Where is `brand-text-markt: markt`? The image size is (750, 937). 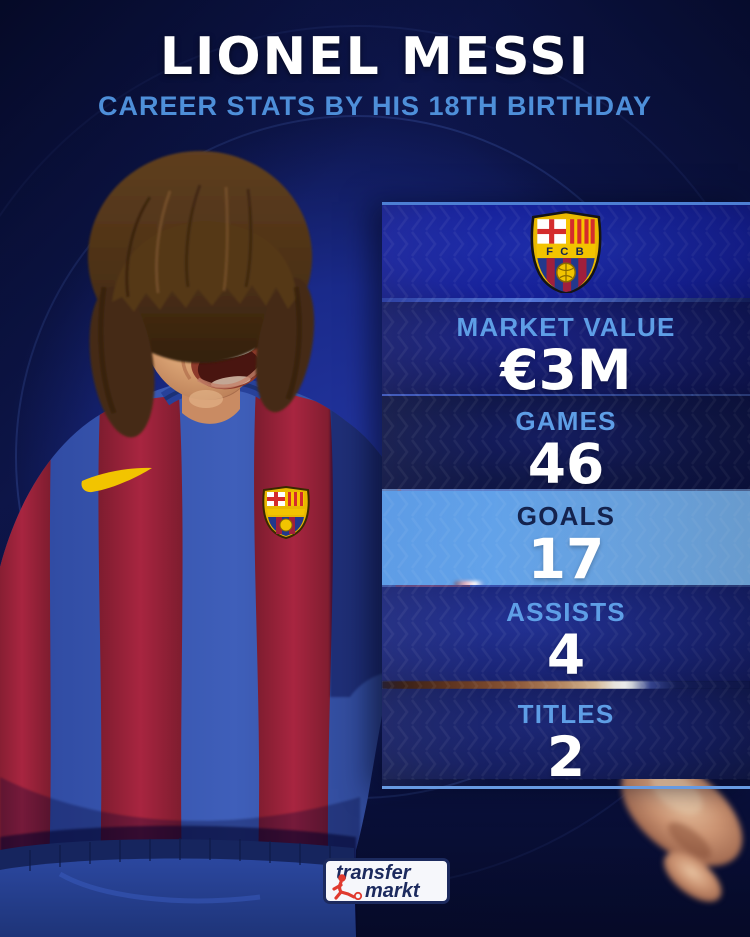 brand-text-markt: markt is located at coordinates (392, 891).